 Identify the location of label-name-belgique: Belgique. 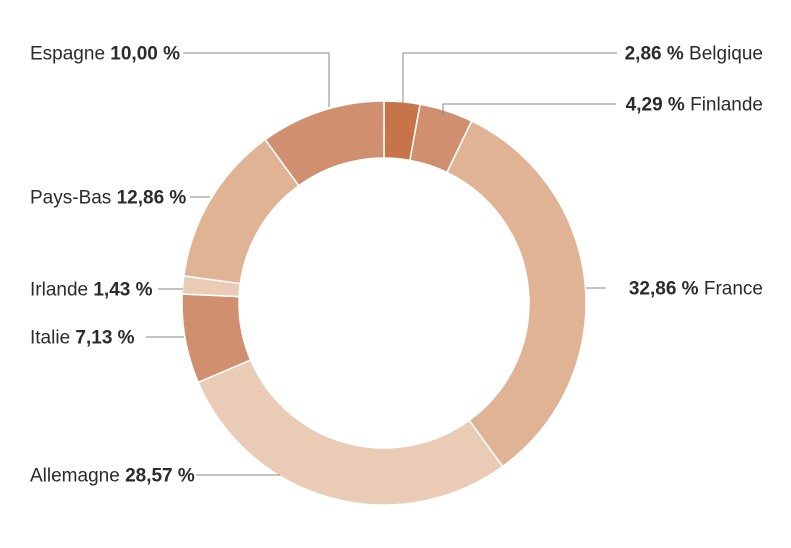
(723, 54).